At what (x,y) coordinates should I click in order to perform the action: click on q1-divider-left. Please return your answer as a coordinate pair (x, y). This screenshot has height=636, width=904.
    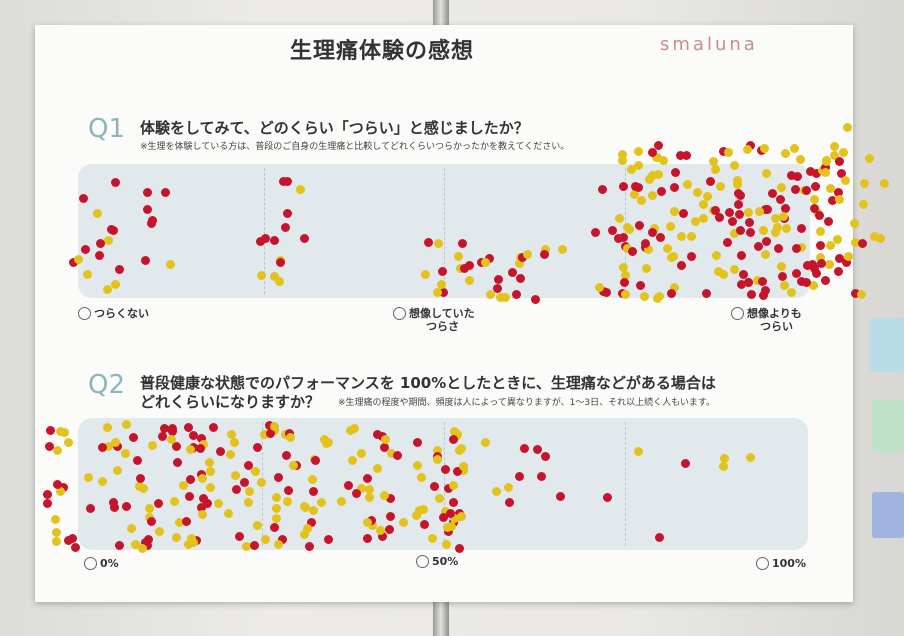
    Looking at the image, I should click on (264, 231).